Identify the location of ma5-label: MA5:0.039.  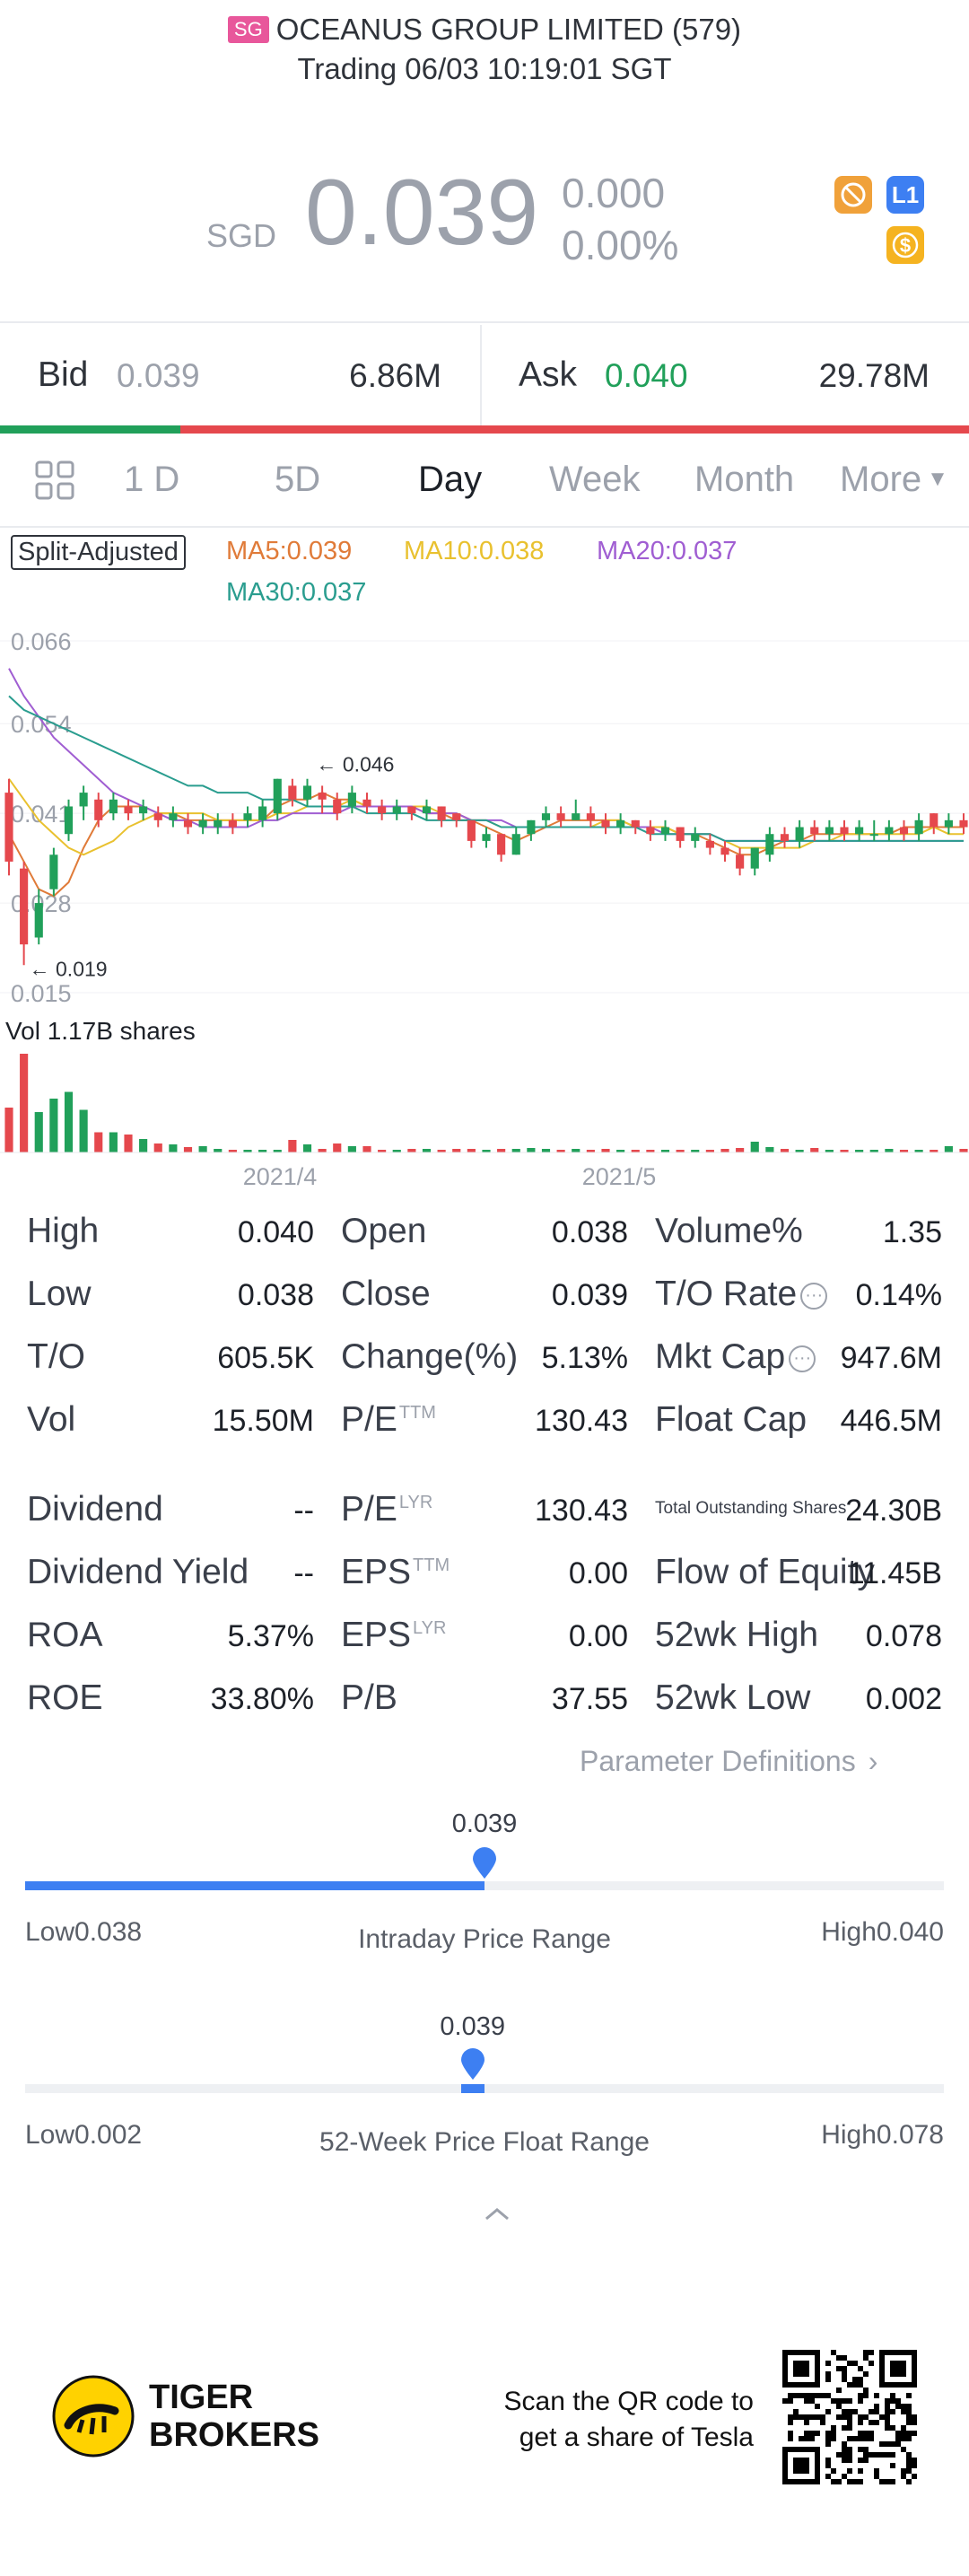
(289, 551).